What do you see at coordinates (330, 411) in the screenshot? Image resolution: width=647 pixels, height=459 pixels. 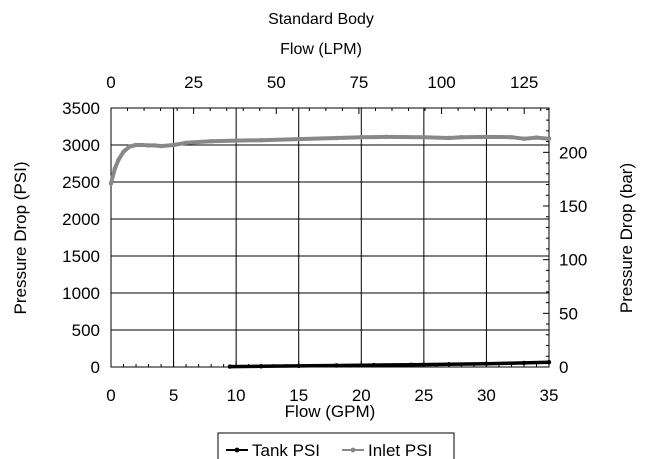 I see `x-axis-label: Flow (GPM)` at bounding box center [330, 411].